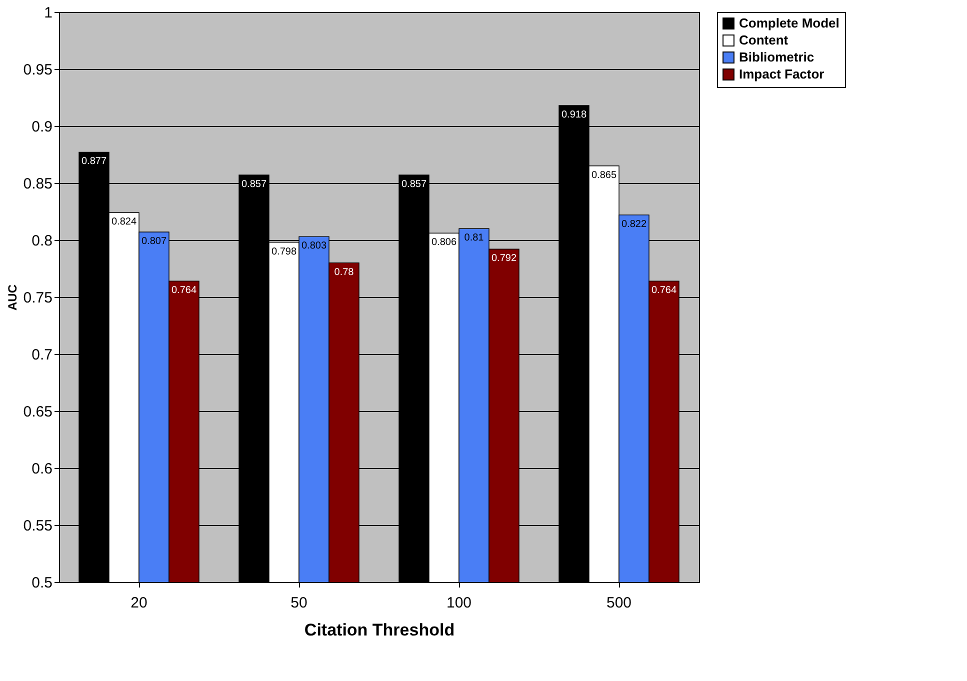 This screenshot has width=967, height=681. Describe the element at coordinates (42, 127) in the screenshot. I see `y-tick-label: 0.9` at that location.